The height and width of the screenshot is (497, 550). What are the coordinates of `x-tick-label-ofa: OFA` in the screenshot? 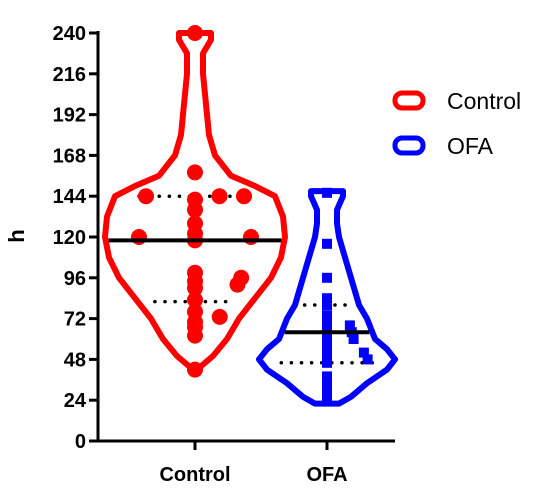 It's located at (326, 475).